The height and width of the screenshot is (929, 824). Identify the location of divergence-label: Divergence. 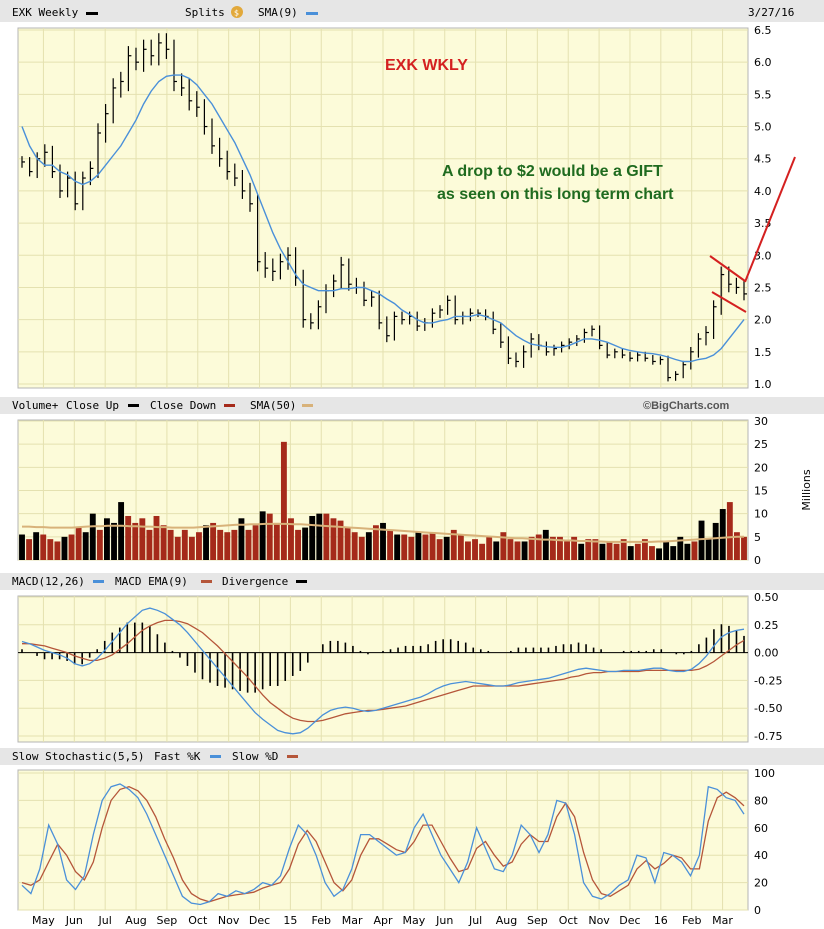
(255, 581).